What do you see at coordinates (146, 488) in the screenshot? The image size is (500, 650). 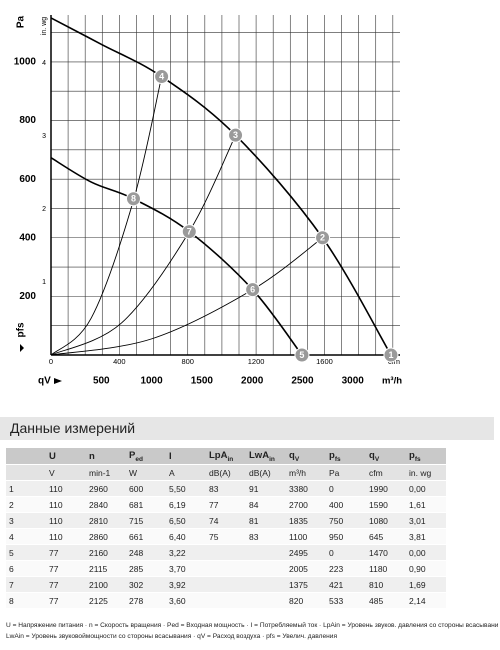 I see `data-cell: 600` at bounding box center [146, 488].